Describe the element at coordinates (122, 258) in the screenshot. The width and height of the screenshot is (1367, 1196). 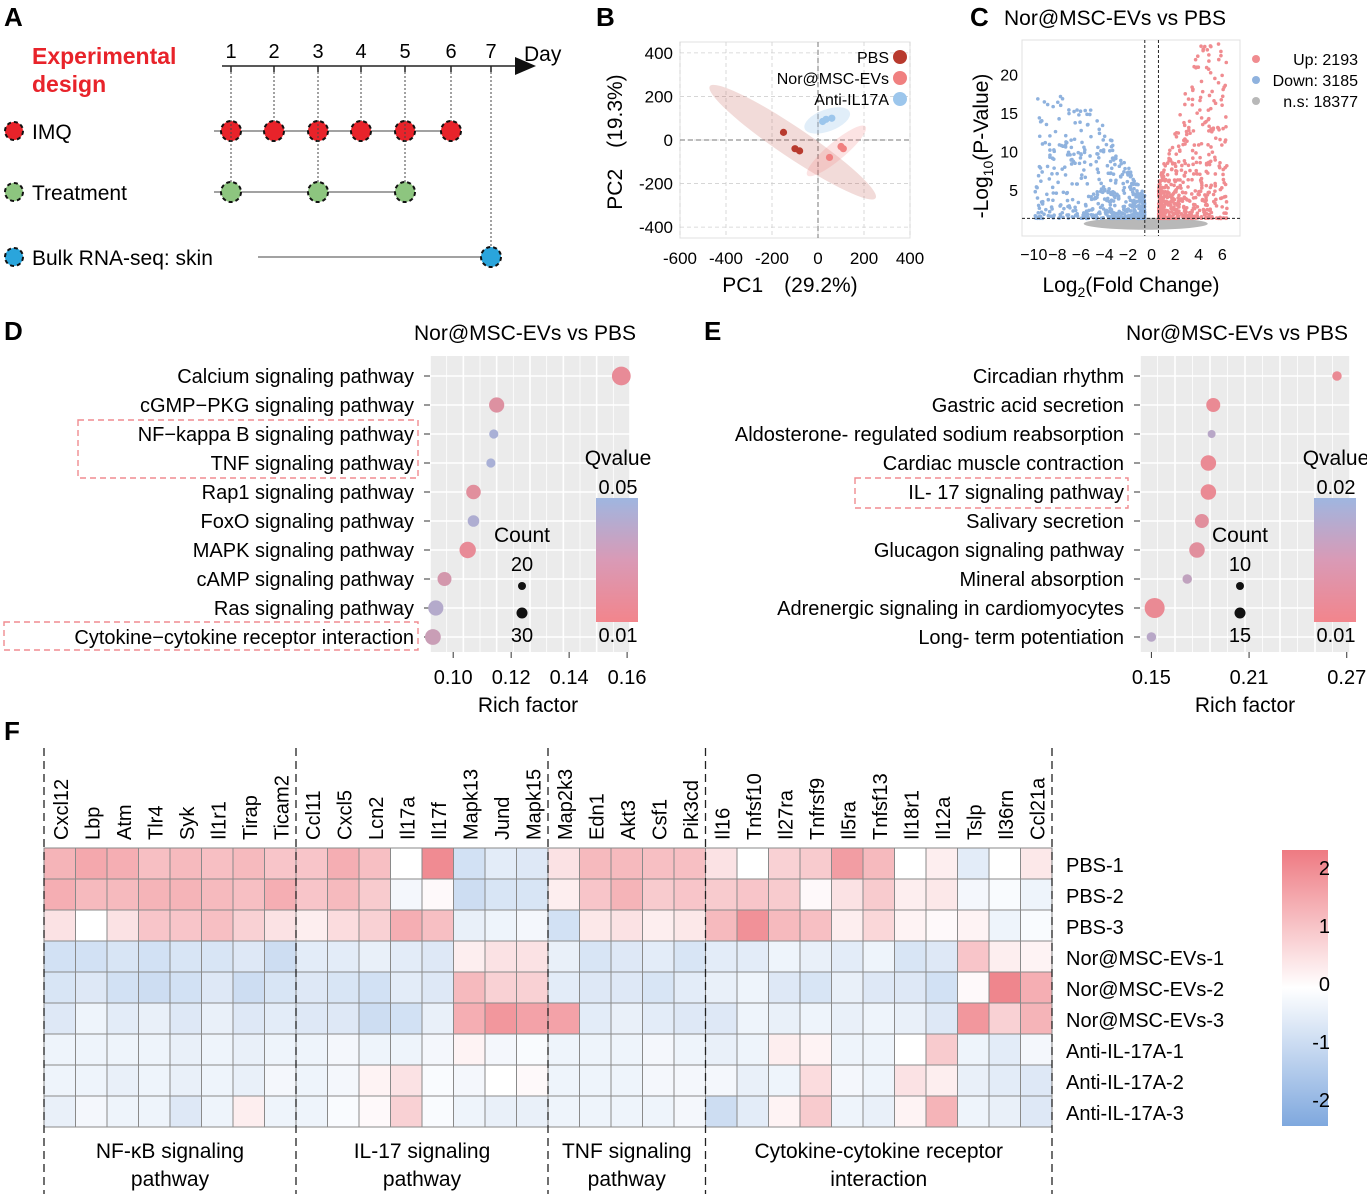
I see `row-label: Bulk RNA-seq: skin` at that location.